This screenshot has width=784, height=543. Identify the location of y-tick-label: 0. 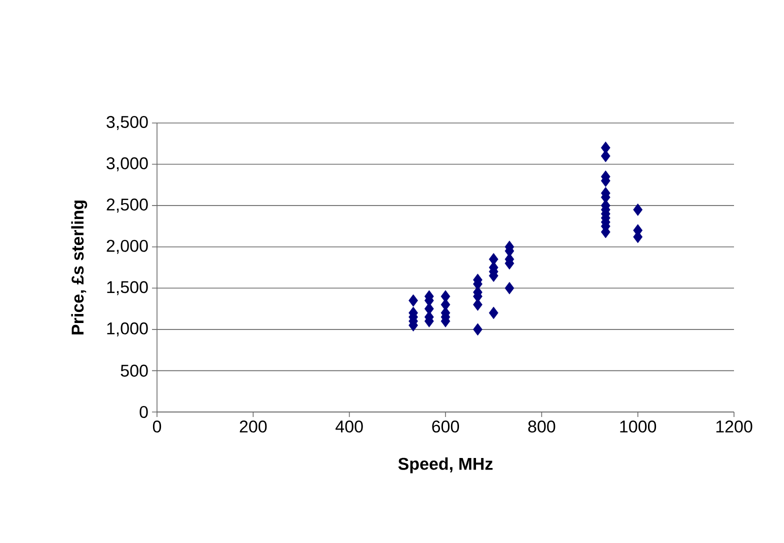
(144, 412).